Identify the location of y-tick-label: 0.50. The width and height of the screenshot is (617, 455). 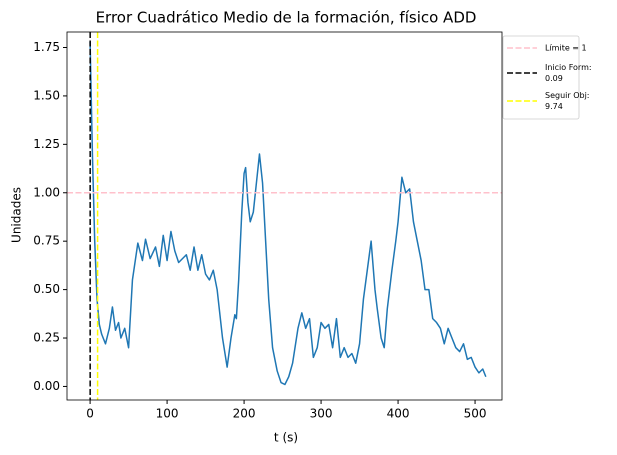
(46, 289).